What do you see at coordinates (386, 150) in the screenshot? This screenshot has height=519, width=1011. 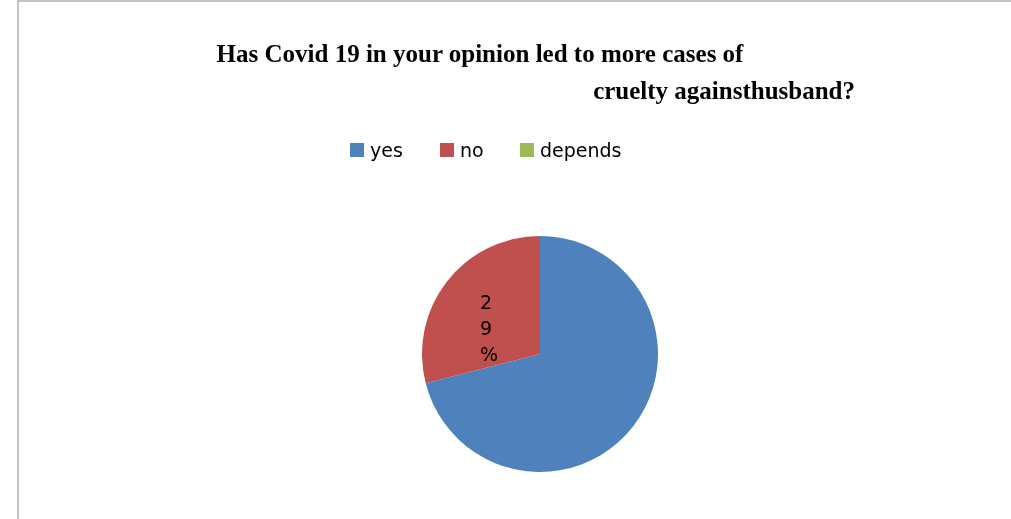 I see `legend-label: yes` at bounding box center [386, 150].